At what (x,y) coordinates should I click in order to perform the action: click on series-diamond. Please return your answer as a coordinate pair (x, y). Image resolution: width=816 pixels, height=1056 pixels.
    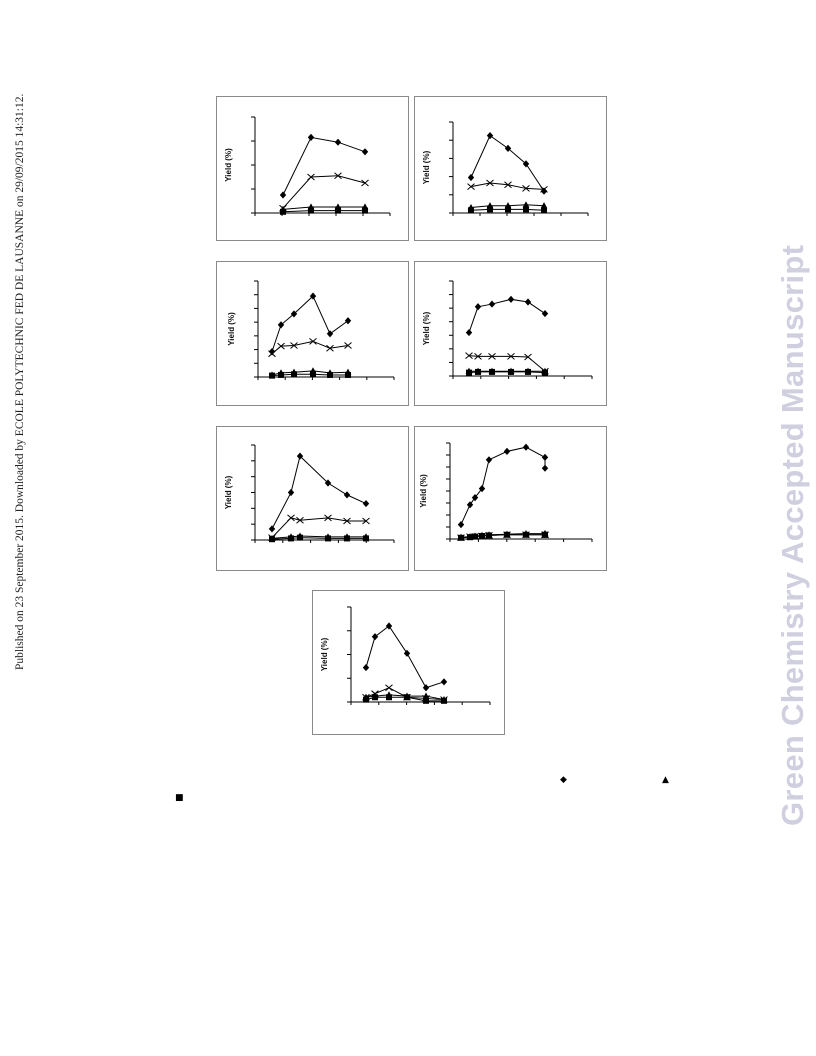
    Looking at the image, I should click on (507, 316).